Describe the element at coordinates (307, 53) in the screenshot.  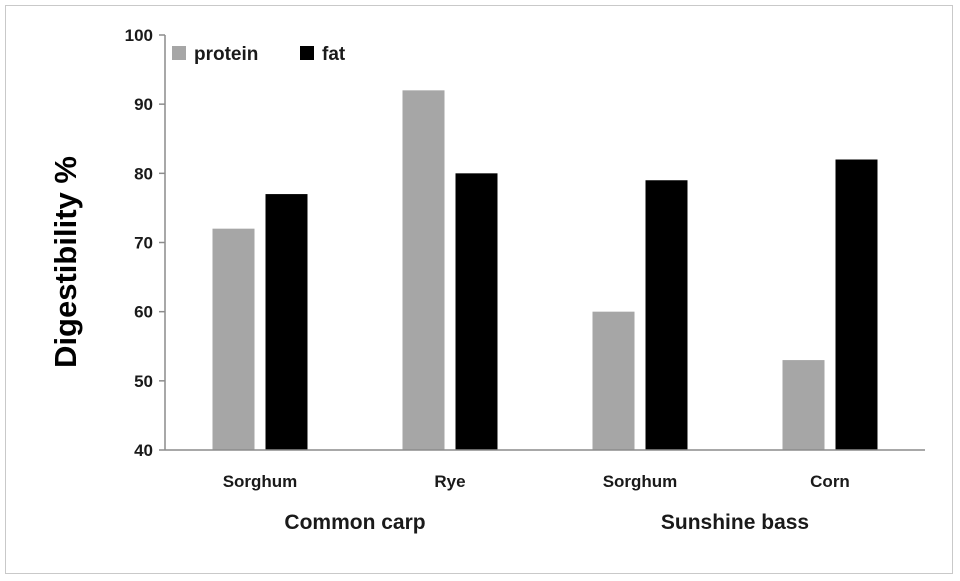
I see `legend-swatch-fat` at that location.